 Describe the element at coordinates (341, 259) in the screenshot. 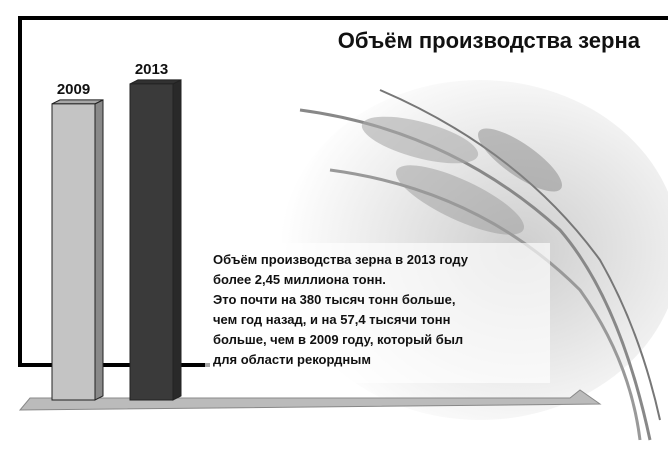

I see `note-line: Объём производства зерна в 2013 году` at that location.